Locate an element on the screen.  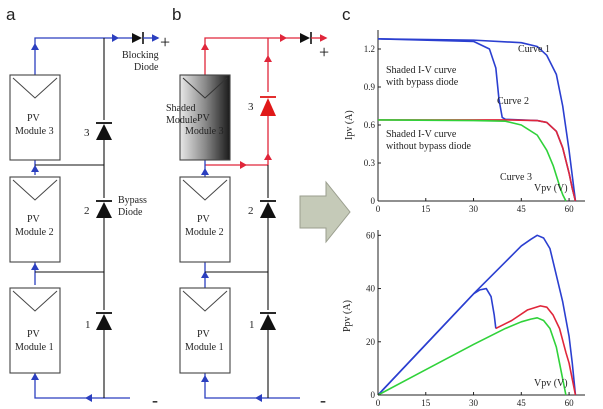
bypass-diode-1-number: 1 is located at coordinates (88, 325).